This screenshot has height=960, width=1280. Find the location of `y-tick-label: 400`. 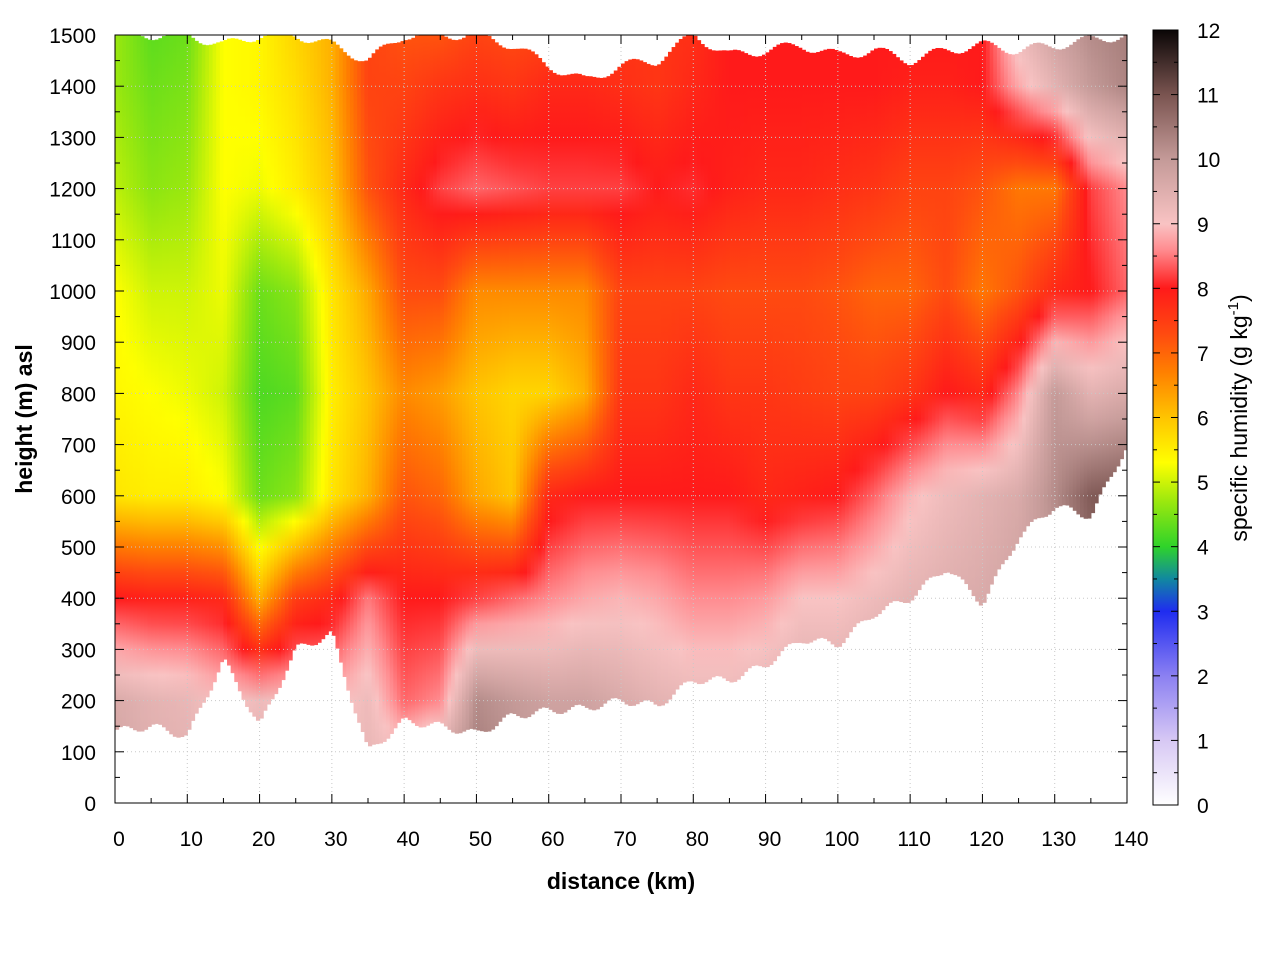

y-tick-label: 400 is located at coordinates (78, 599).